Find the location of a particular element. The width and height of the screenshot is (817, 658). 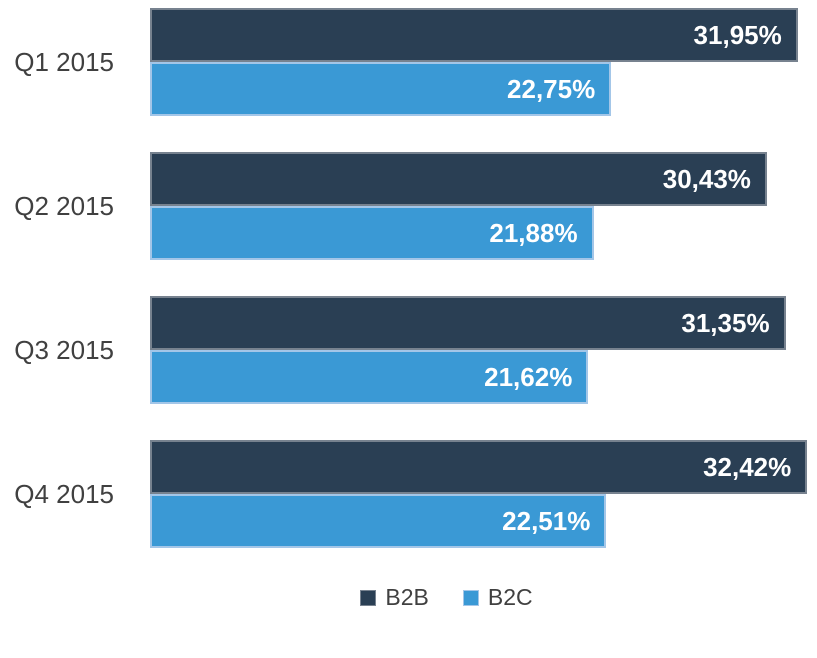

bar-group: 31,95% 22,75% is located at coordinates (483, 62).